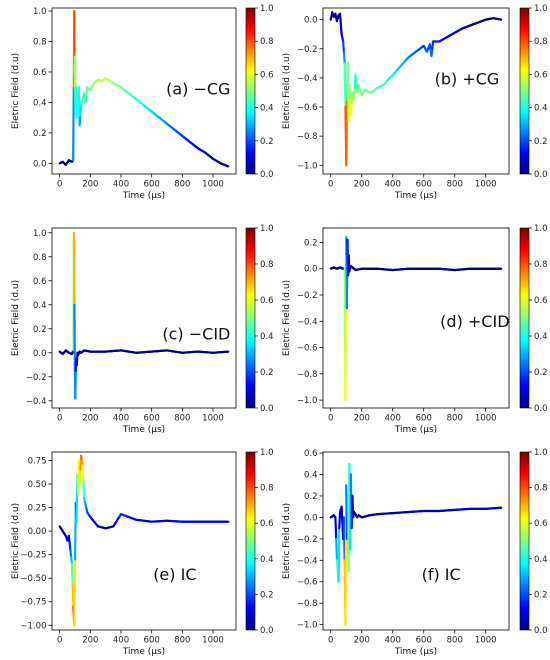  I want to click on plot-area, so click(416, 541).